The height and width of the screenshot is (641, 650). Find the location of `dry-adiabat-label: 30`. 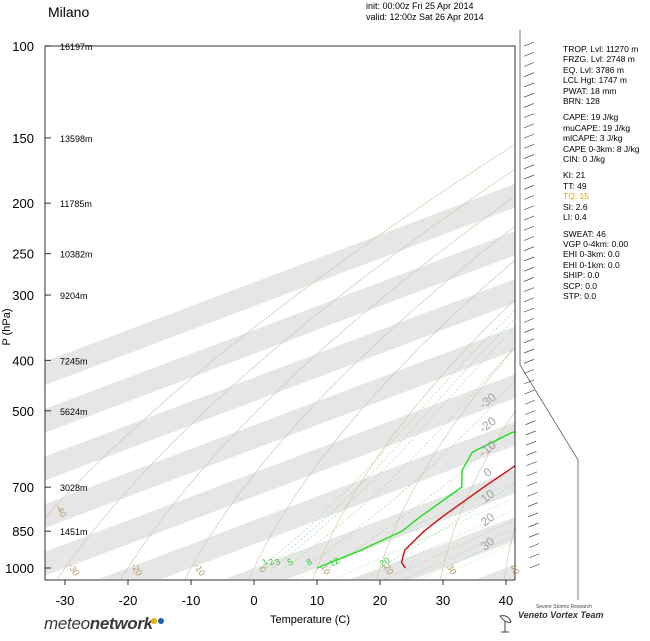

dry-adiabat-label: 30 is located at coordinates (452, 570).